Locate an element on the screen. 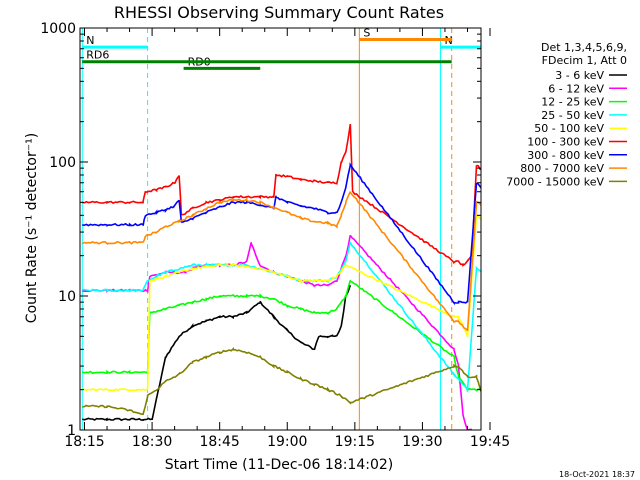 This screenshot has width=640, height=480. y-tick-label: 10 is located at coordinates (67, 297).